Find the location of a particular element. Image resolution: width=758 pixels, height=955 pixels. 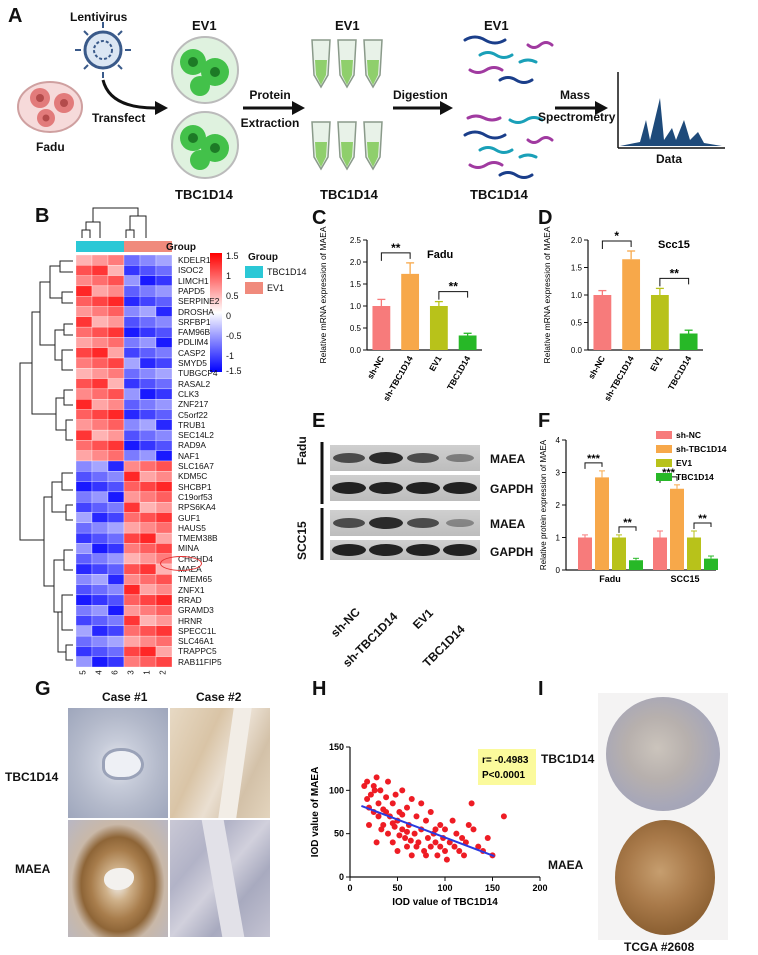

y-tick-label: 0.5 is located at coordinates (356, 328).